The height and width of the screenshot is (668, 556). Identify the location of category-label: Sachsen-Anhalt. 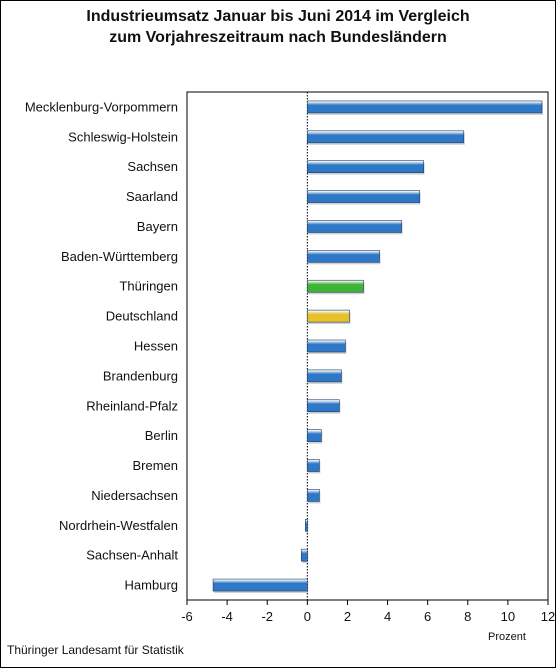
(132, 555).